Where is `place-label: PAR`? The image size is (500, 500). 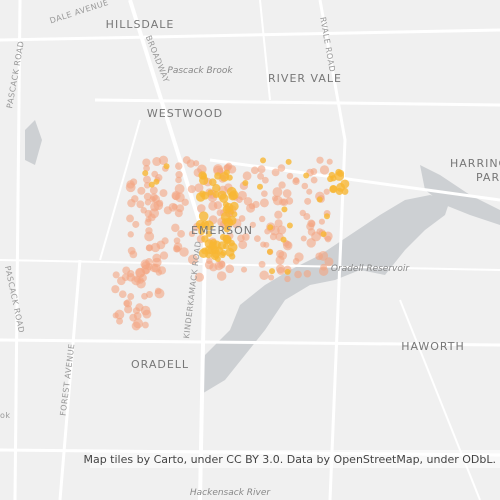
place-label: PAR is located at coordinates (488, 177).